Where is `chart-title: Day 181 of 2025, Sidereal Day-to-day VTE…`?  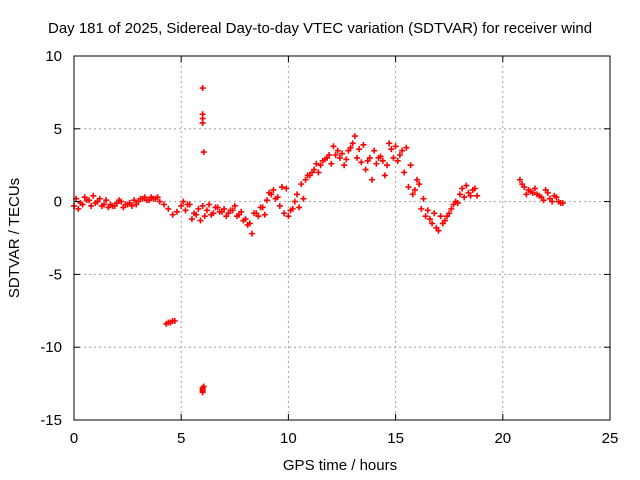 chart-title: Day 181 of 2025, Sidereal Day-to-day VTE… is located at coordinates (320, 28).